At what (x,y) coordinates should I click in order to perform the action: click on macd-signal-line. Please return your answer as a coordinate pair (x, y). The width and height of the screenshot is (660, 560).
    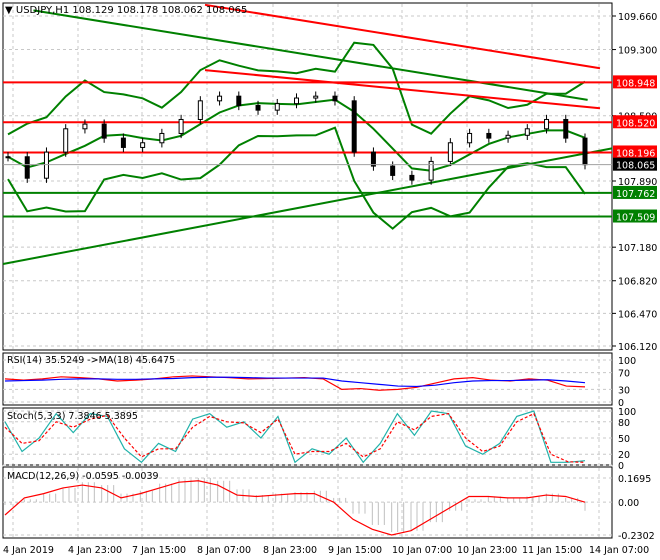
    Looking at the image, I should click on (295, 508).